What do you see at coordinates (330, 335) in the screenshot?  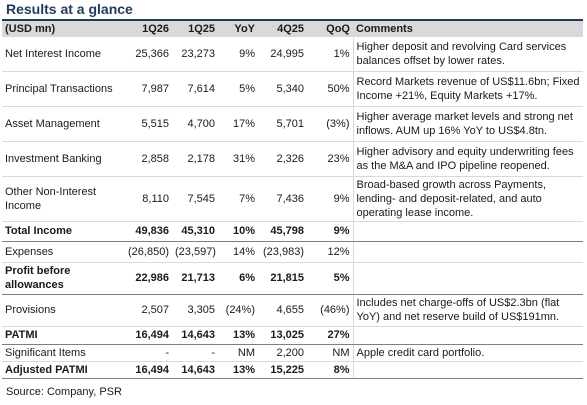 I see `cell-qoq: 27%` at bounding box center [330, 335].